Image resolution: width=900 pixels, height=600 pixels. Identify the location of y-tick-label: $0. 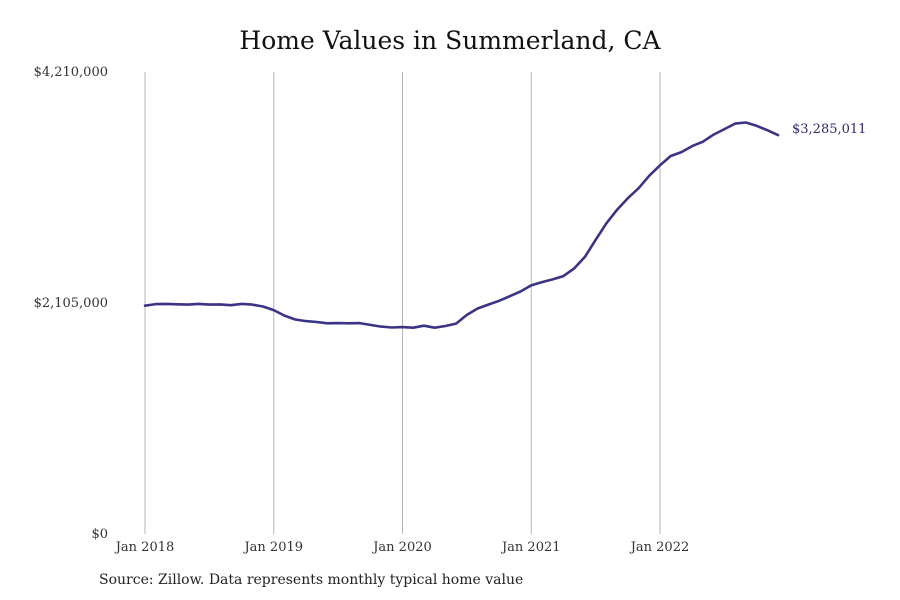
(99, 534).